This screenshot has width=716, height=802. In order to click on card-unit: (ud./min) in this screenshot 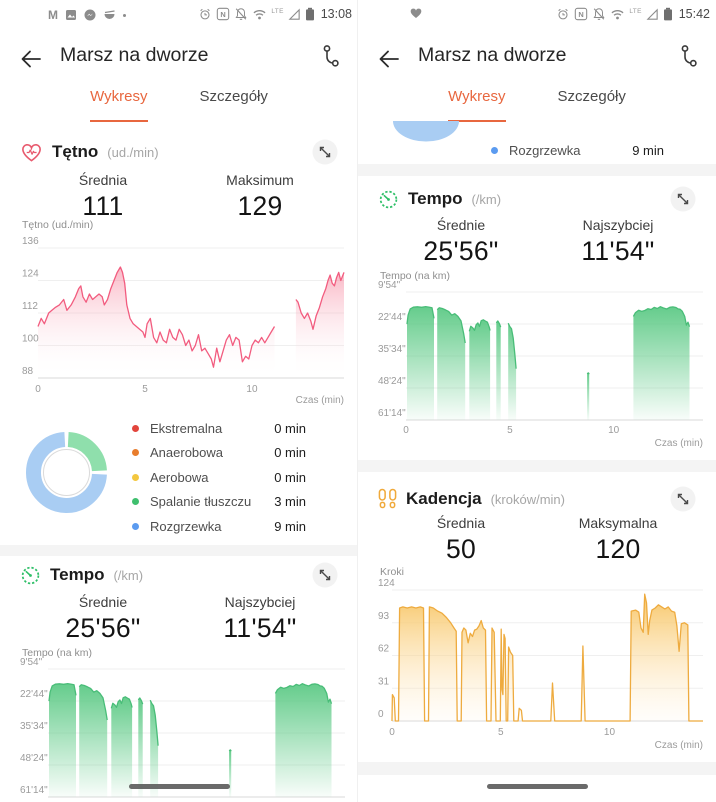, I will do `click(133, 152)`.